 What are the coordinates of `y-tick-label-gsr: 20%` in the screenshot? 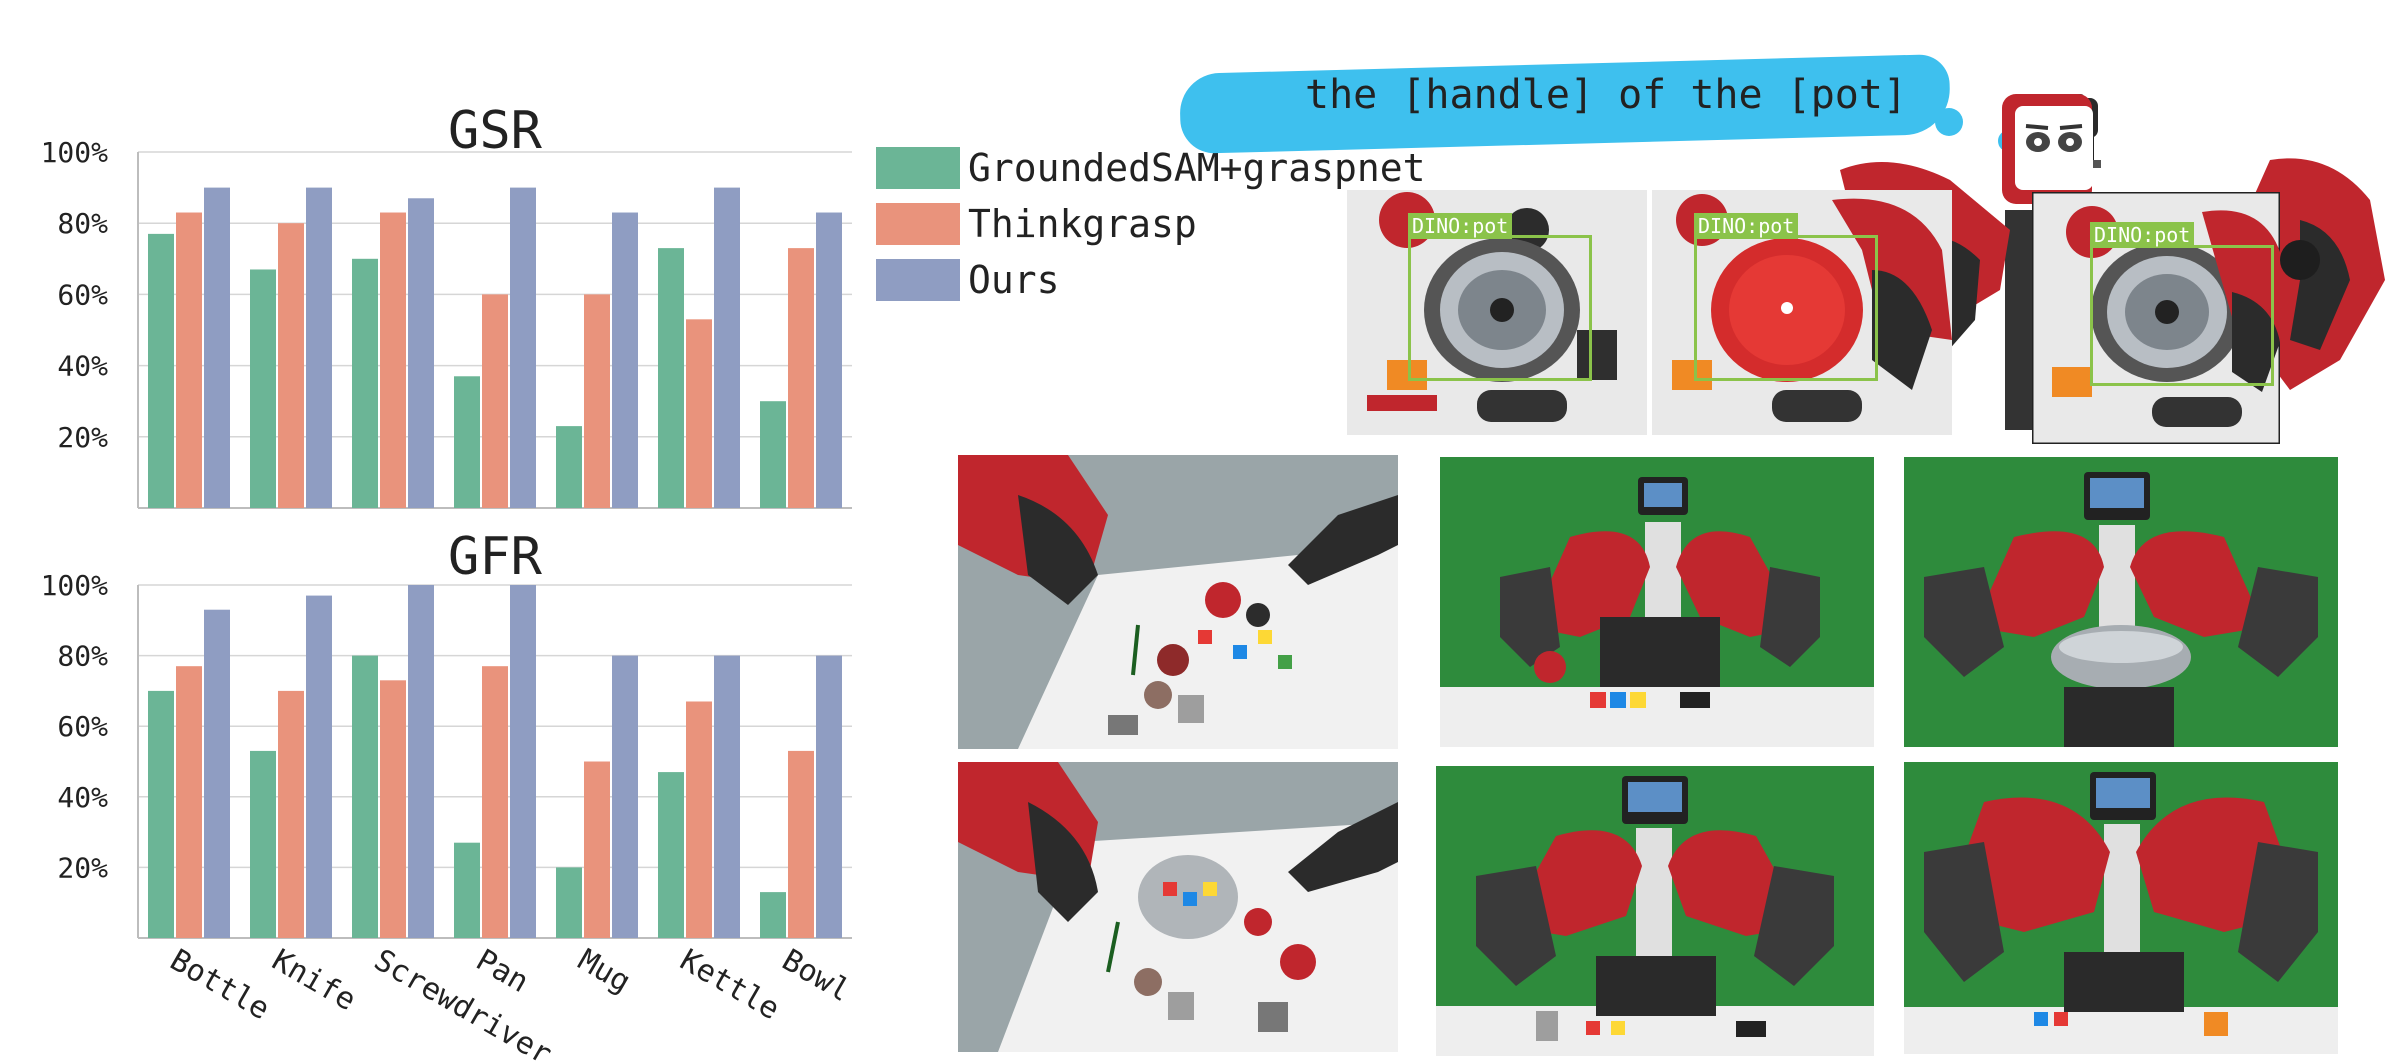 It's located at (82, 437).